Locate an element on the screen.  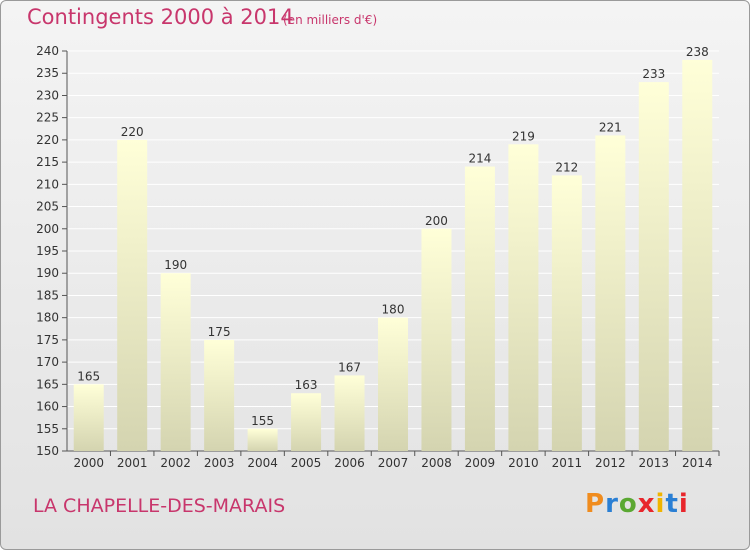
y-tick-label: 205 is located at coordinates (47, 207).